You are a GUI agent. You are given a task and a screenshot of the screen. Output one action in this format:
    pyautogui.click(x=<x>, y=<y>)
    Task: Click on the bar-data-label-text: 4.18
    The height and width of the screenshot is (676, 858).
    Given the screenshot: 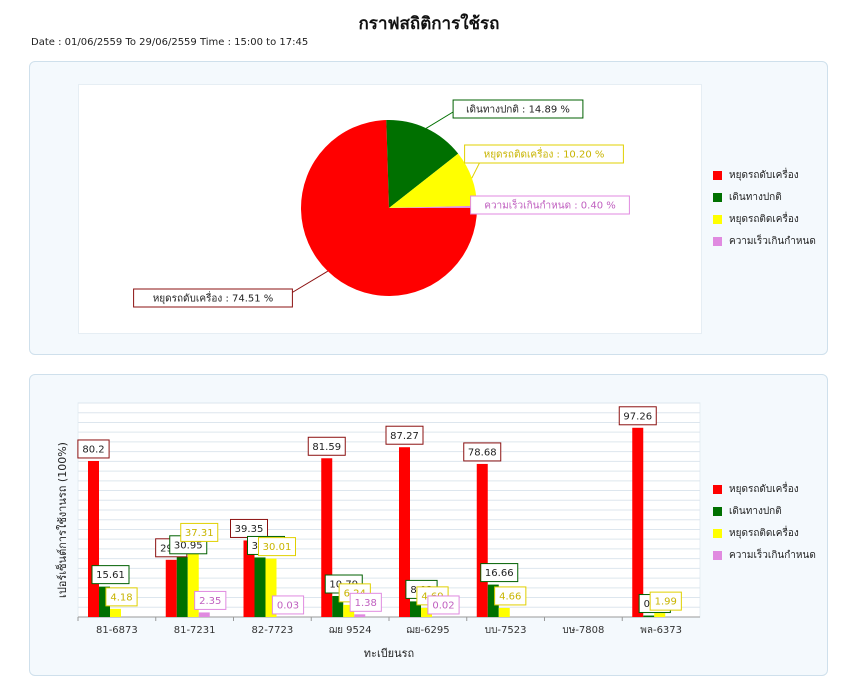 What is the action you would take?
    pyautogui.click(x=121, y=597)
    